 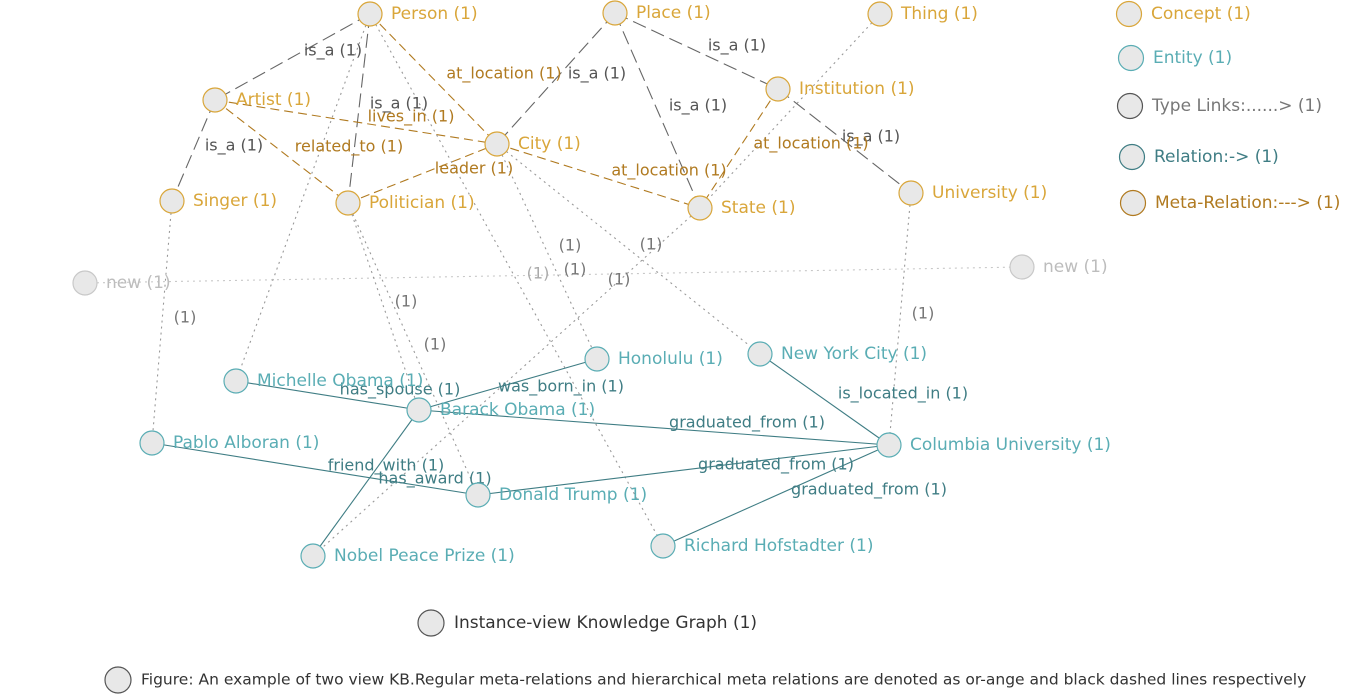 What do you see at coordinates (889, 445) in the screenshot?
I see `node-circle-columbia` at bounding box center [889, 445].